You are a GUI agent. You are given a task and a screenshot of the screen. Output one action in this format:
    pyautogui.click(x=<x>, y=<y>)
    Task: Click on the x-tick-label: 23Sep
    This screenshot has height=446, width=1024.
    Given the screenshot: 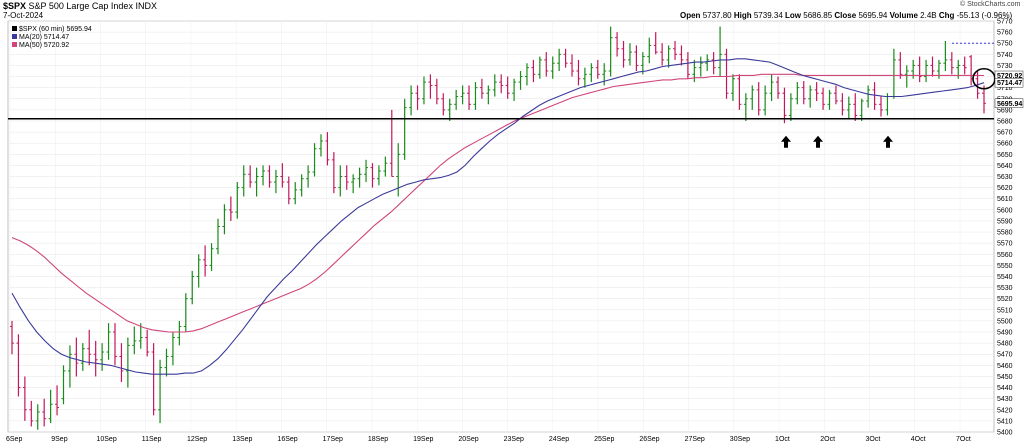 What is the action you would take?
    pyautogui.click(x=514, y=439)
    